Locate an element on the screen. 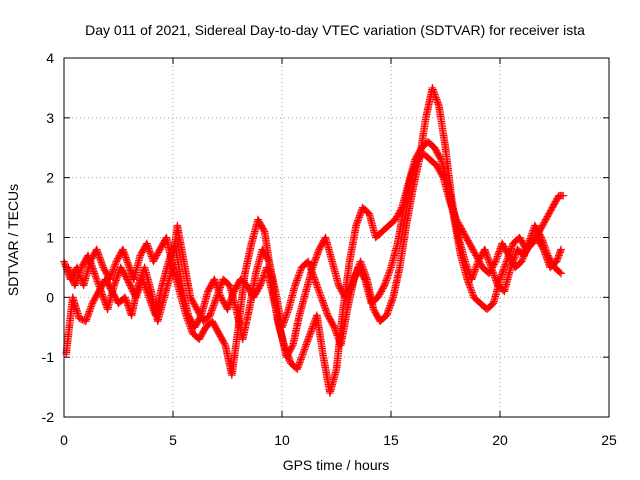 This screenshot has height=480, width=640. x-tick-label: 15 is located at coordinates (391, 440).